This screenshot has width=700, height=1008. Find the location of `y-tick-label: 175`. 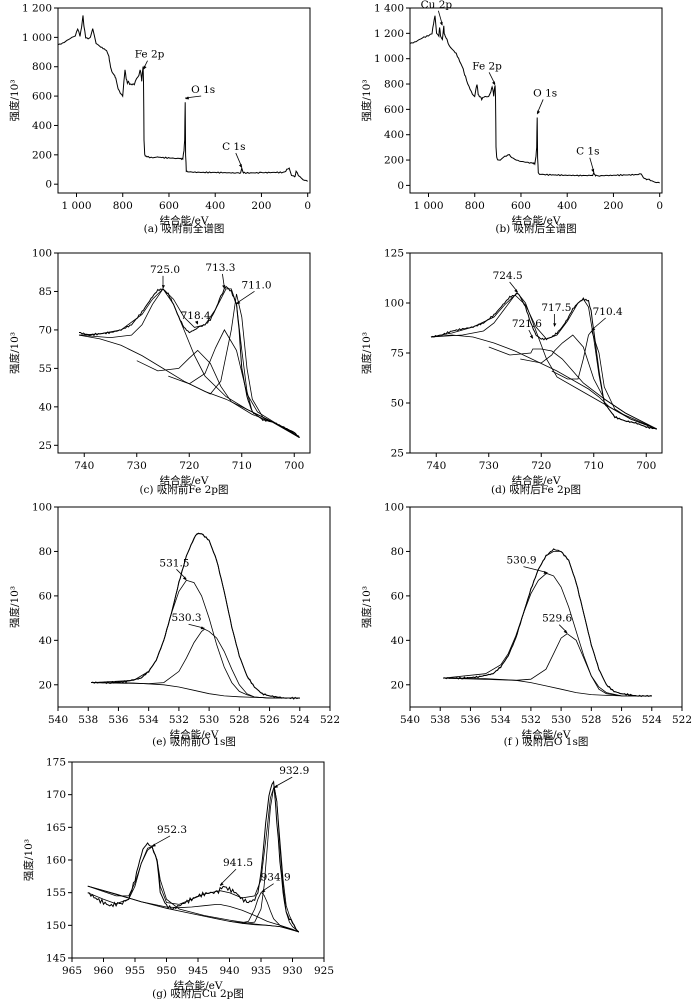

y-tick-label: 175 is located at coordinates (56, 763).